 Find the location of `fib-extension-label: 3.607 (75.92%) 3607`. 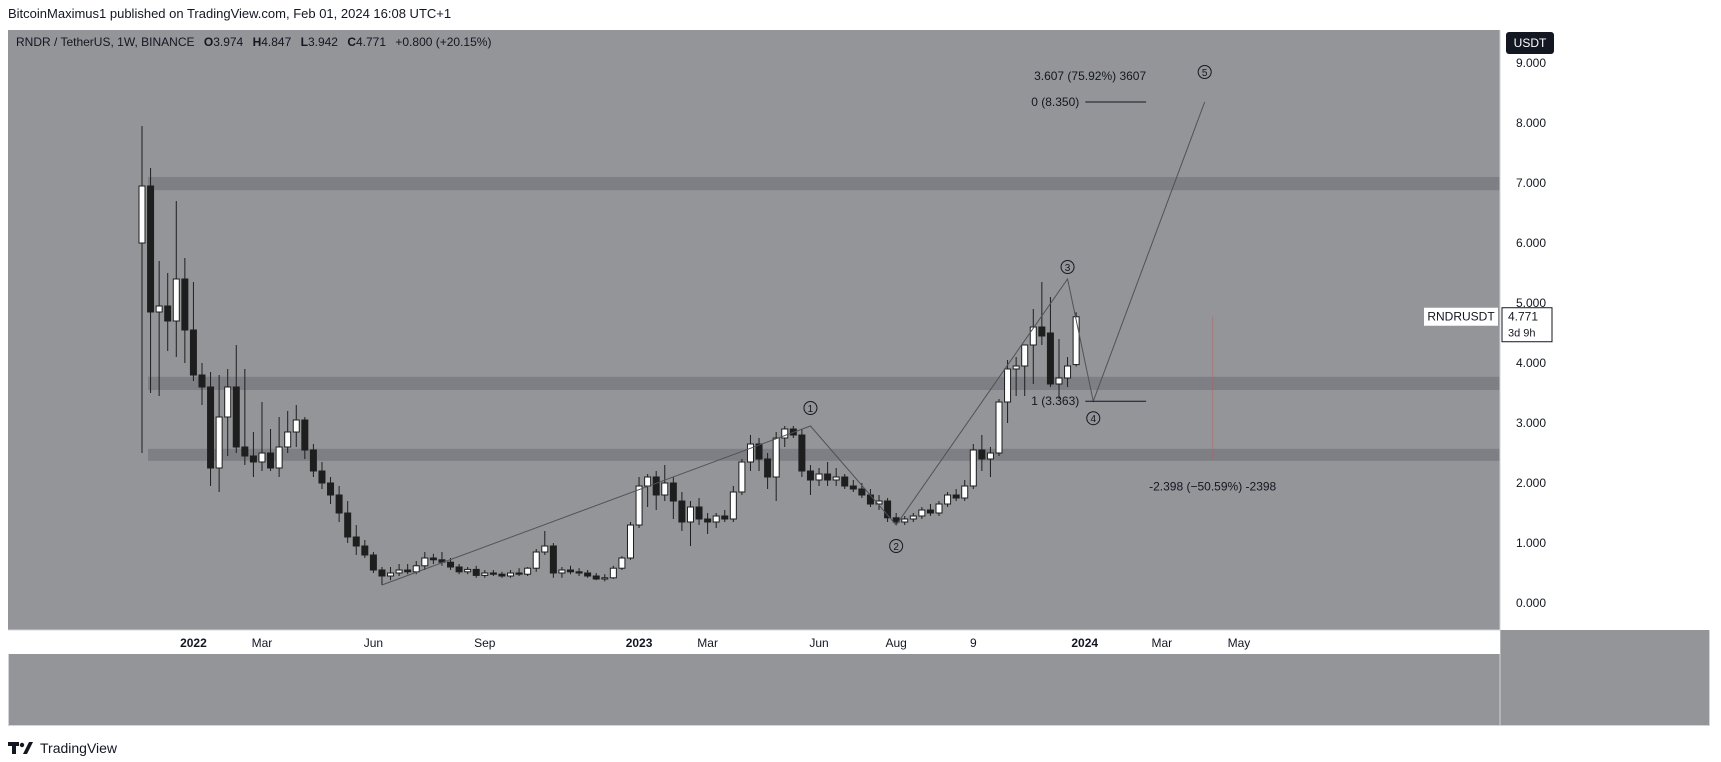

fib-extension-label: 3.607 (75.92%) 3607 is located at coordinates (1090, 76).